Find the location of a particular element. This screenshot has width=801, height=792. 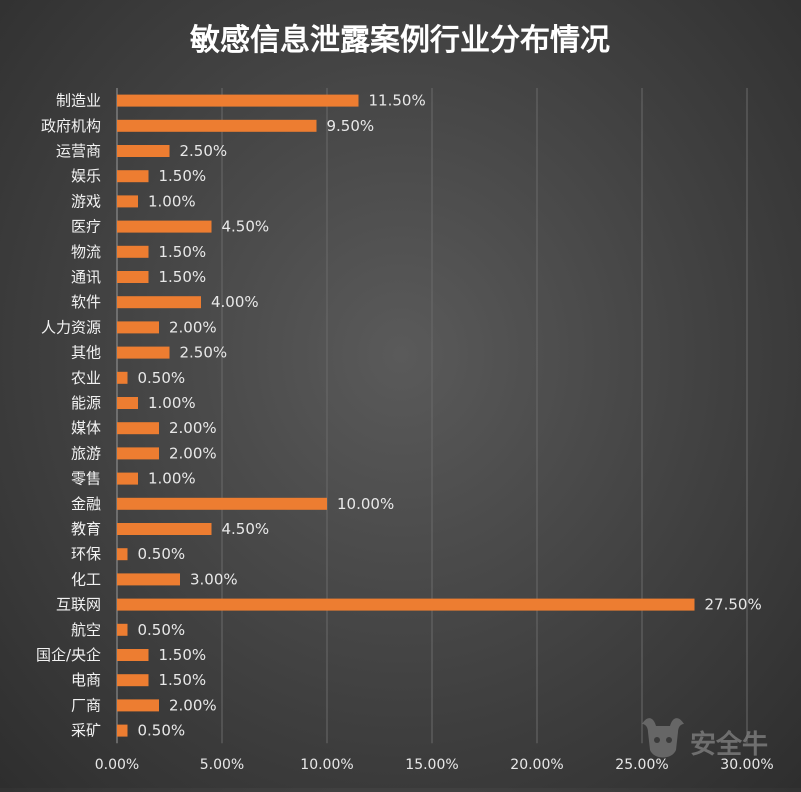

data-label: 3.00% is located at coordinates (214, 579).